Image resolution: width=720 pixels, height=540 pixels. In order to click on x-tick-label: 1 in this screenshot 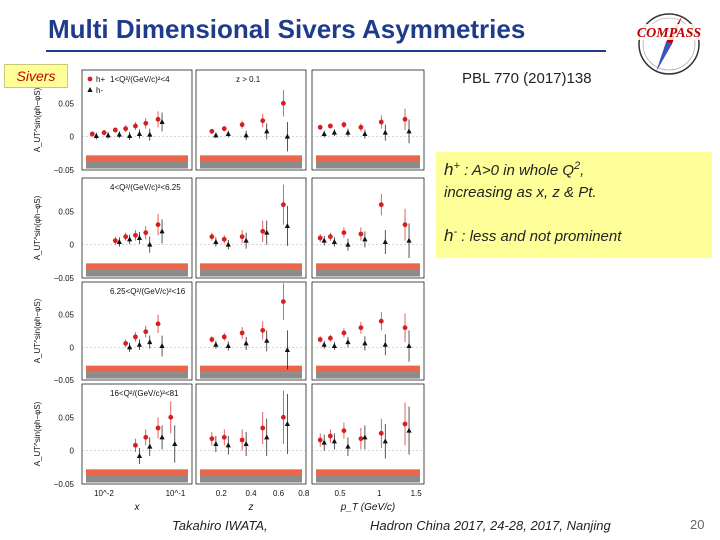, I will do `click(379, 493)`.